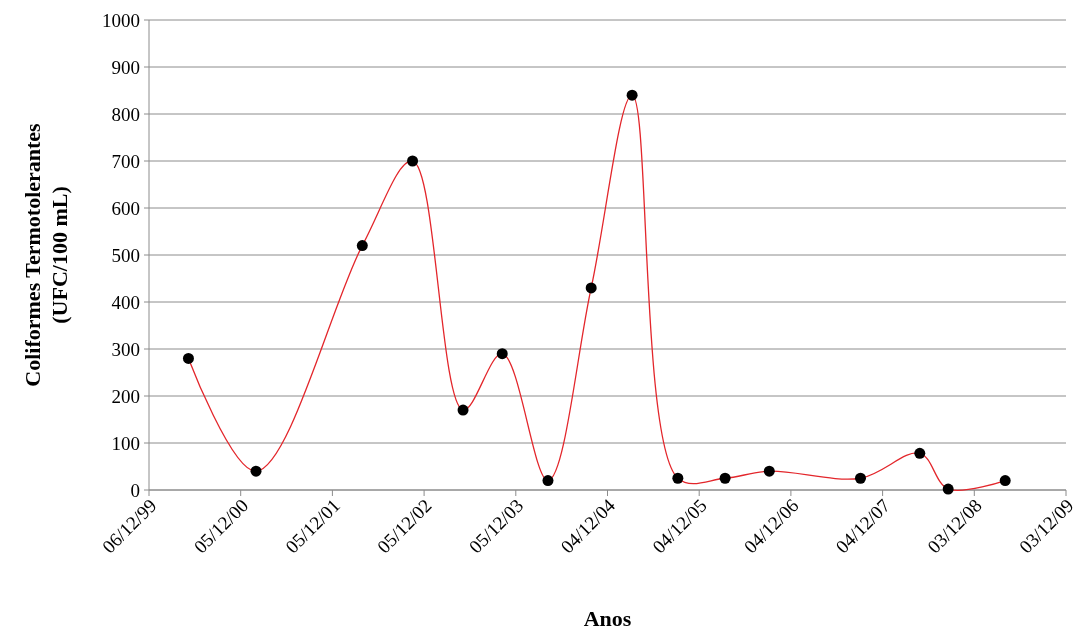 Image resolution: width=1092 pixels, height=635 pixels. Describe the element at coordinates (607, 618) in the screenshot. I see `x-axis-title: Anos` at that location.